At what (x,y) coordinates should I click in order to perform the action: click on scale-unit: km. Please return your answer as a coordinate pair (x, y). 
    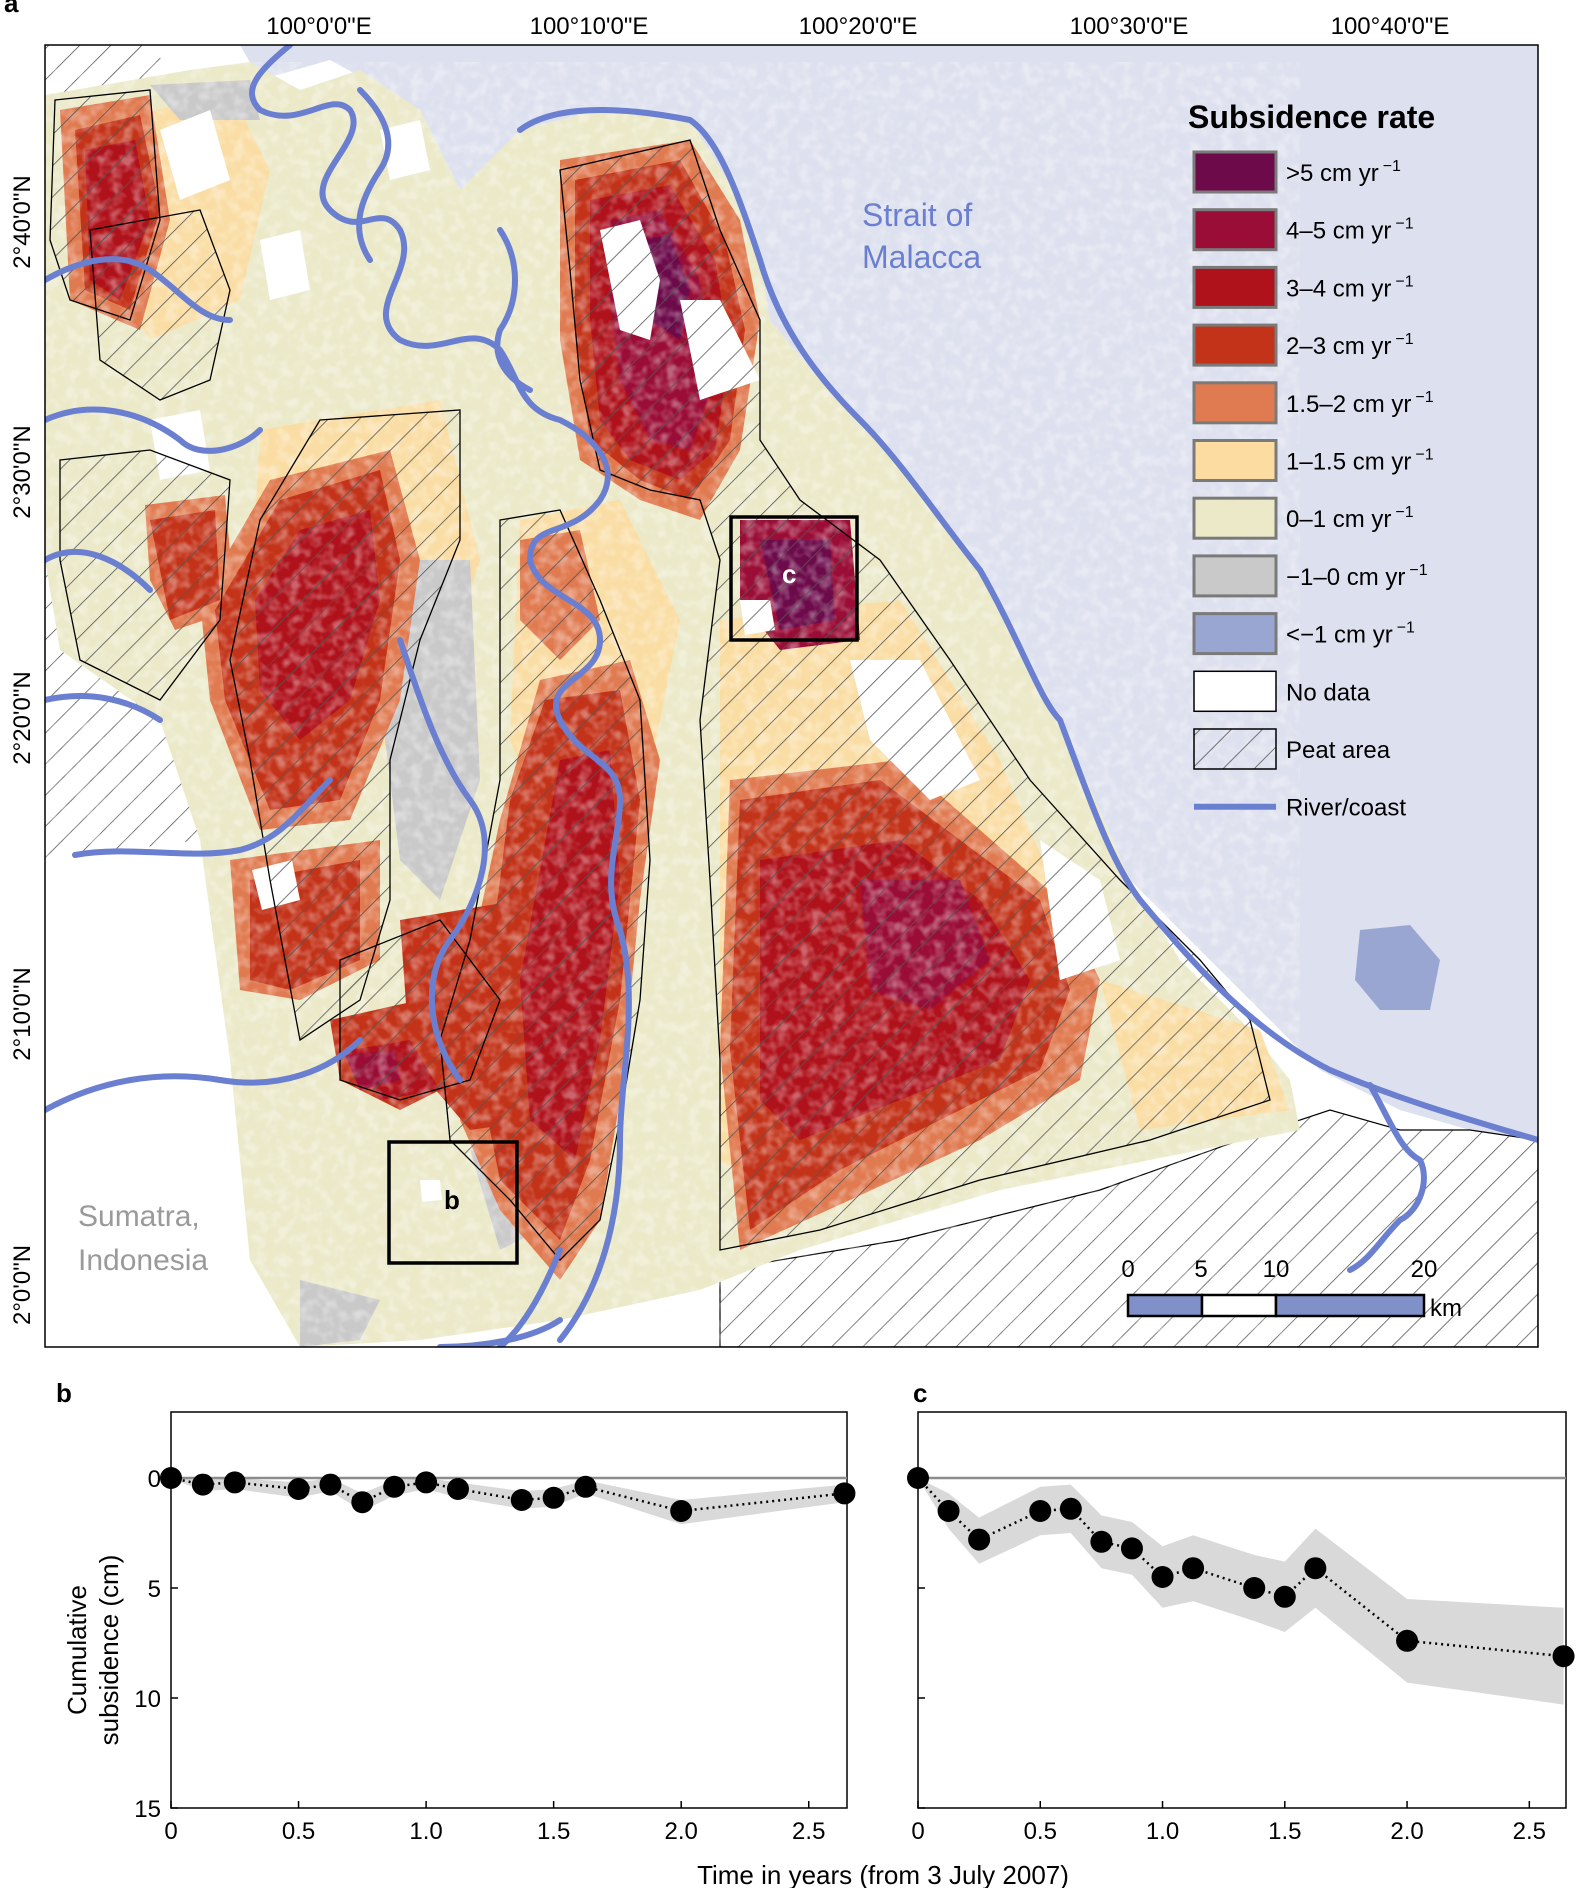
    Looking at the image, I should click on (1446, 1308).